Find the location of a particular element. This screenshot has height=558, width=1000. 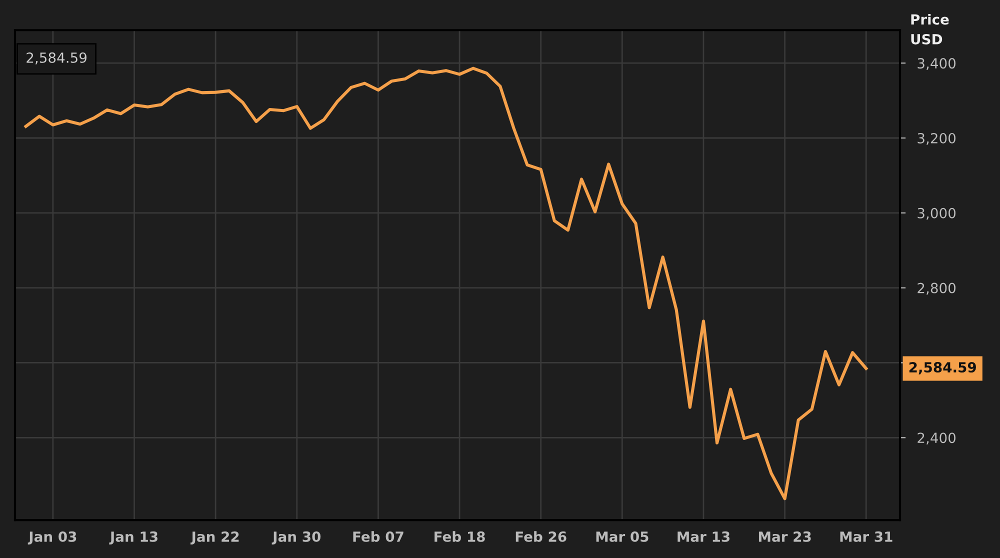

x-tick-label: Mar 05 is located at coordinates (622, 536).